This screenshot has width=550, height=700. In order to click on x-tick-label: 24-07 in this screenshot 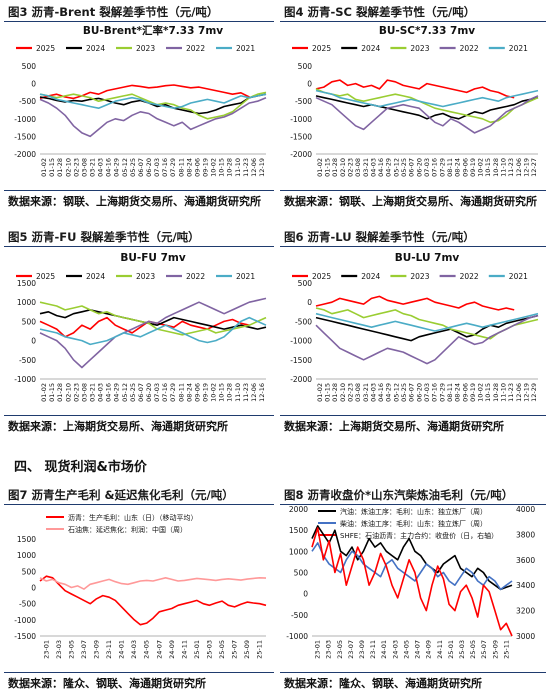, I will do `click(159, 649)`.